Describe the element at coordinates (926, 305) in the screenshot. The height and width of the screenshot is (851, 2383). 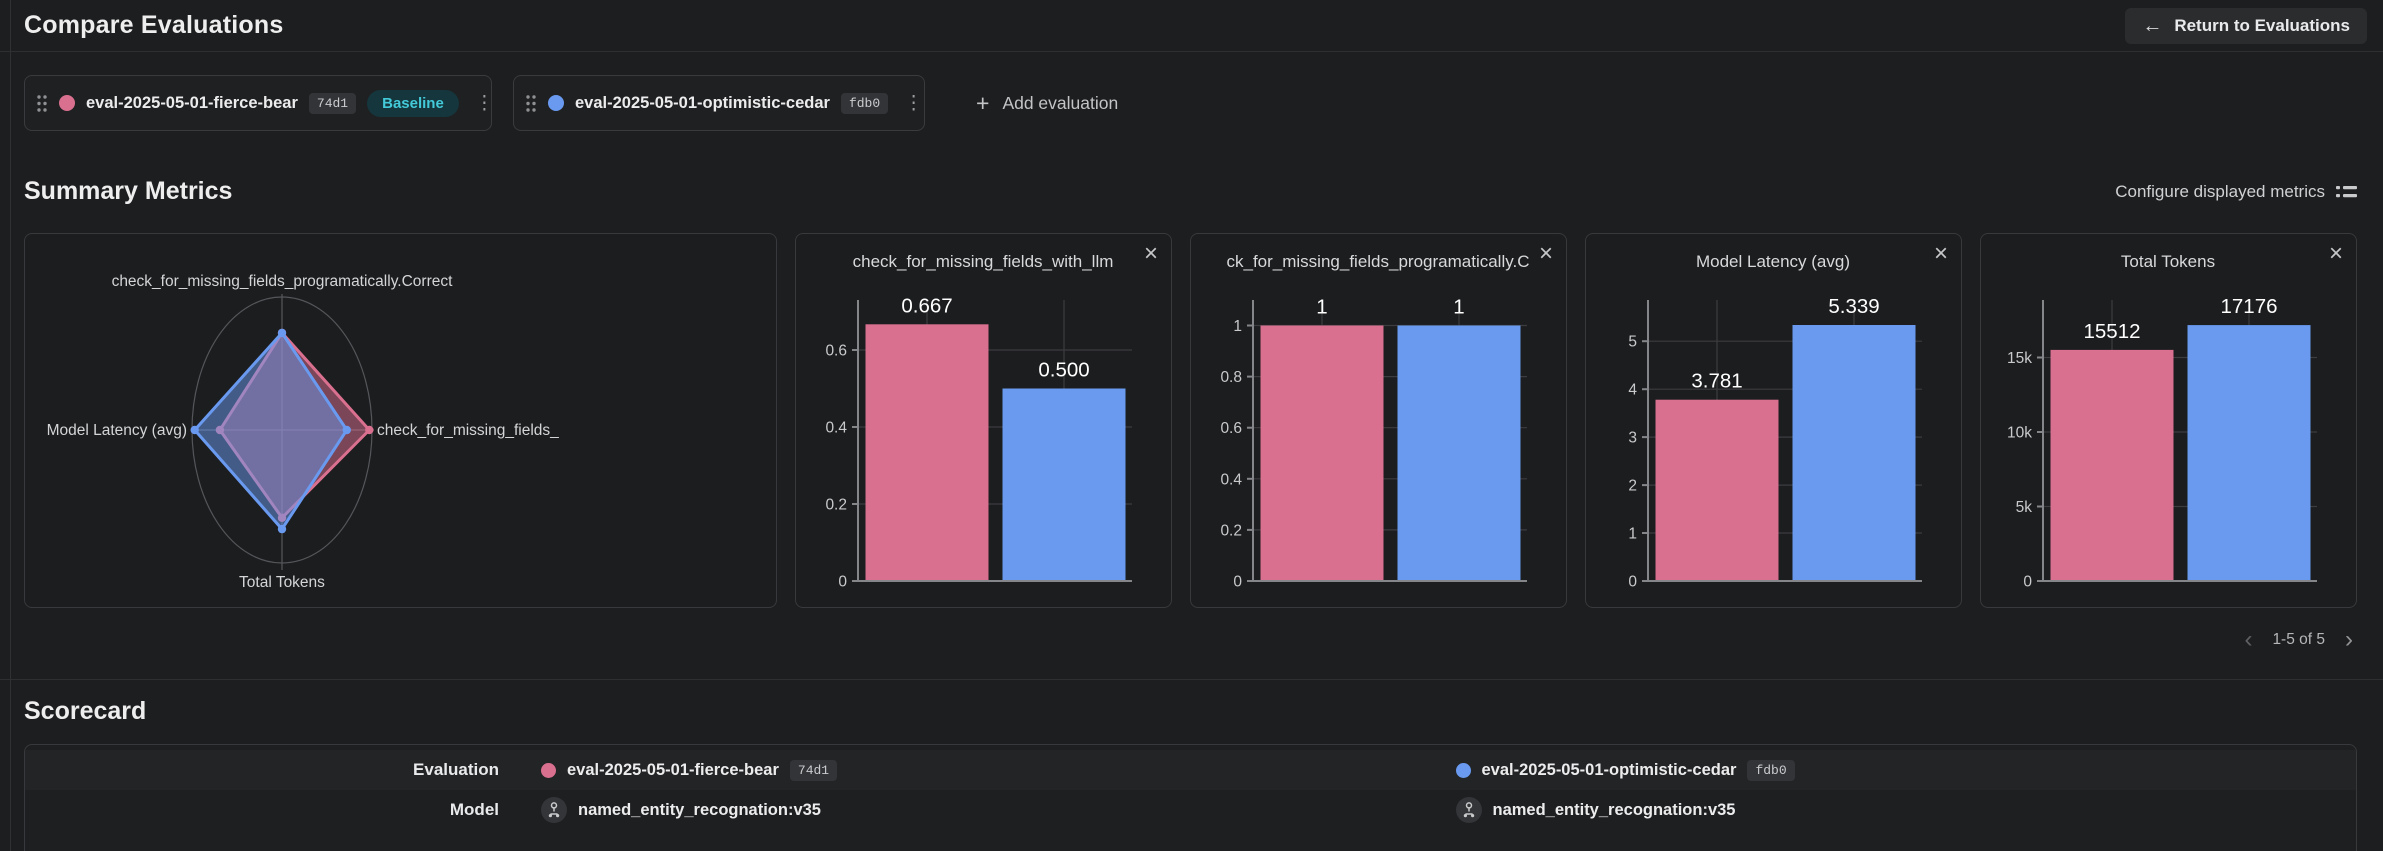
I see `bar-value-label: 0.667` at that location.